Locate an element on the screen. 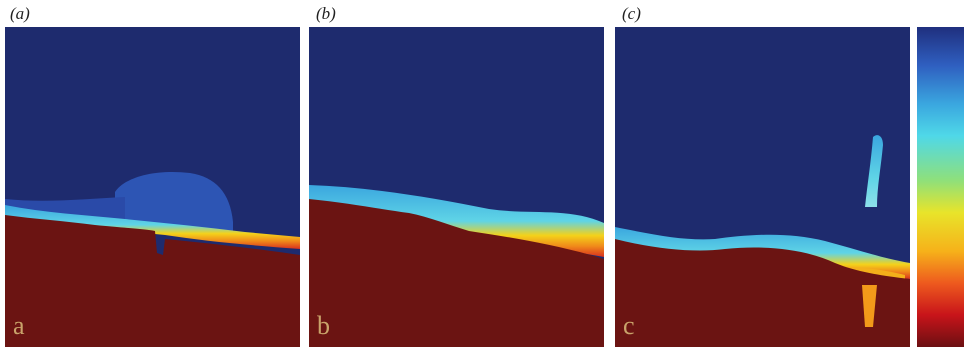 This screenshot has height=353, width=970. panel-b-label: b is located at coordinates (323, 325).